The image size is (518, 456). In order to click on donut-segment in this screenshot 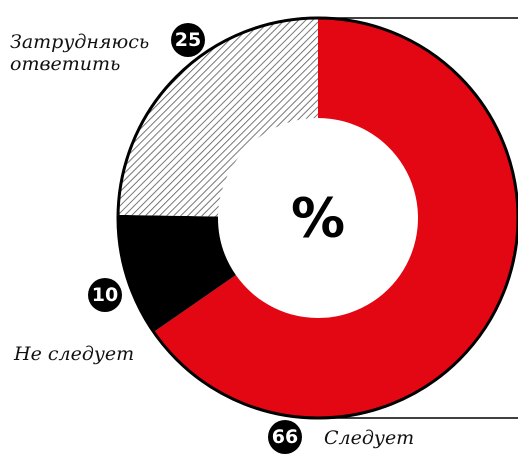, I will do `click(177, 273)`.